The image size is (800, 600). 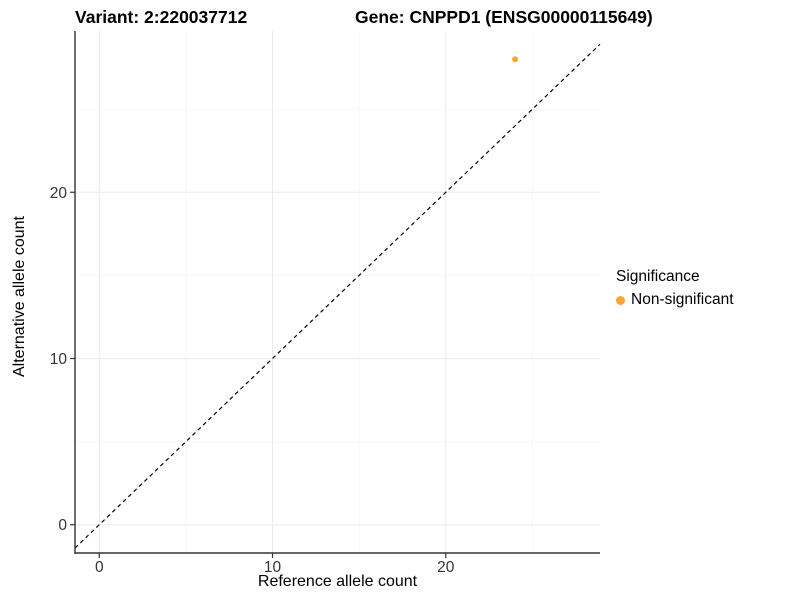 I want to click on plot-title-gene: Gene: CNPPD1 (ENSG00000115649), so click(x=504, y=17).